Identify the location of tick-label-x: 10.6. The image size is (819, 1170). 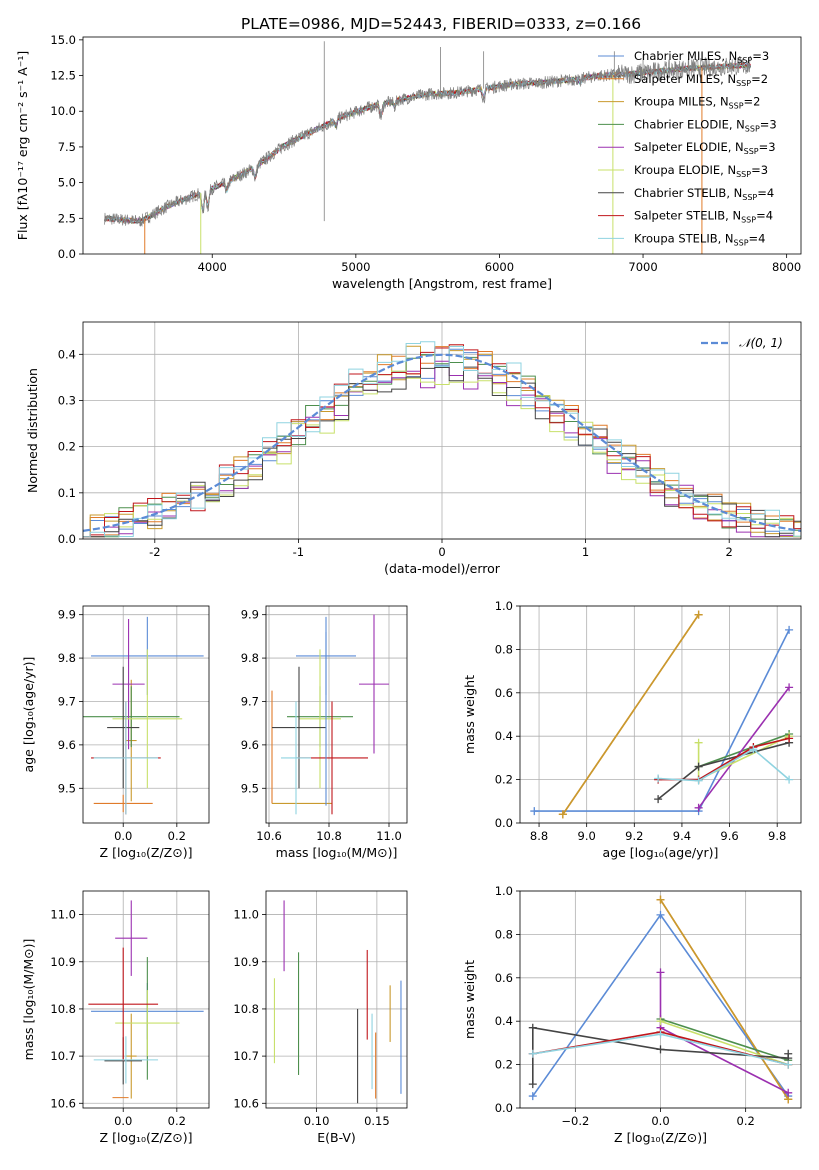
(269, 836).